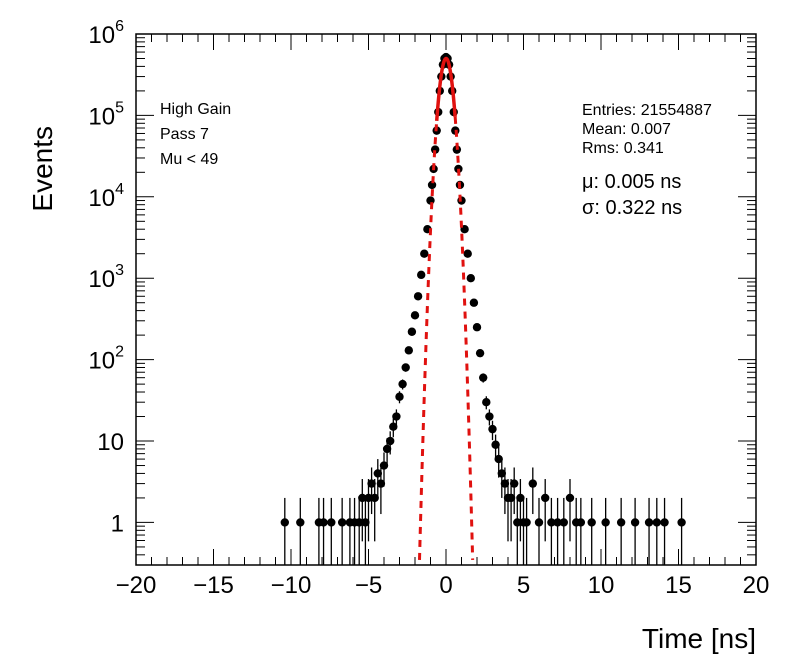 The height and width of the screenshot is (672, 796). I want to click on x-tick-label: 15, so click(678, 585).